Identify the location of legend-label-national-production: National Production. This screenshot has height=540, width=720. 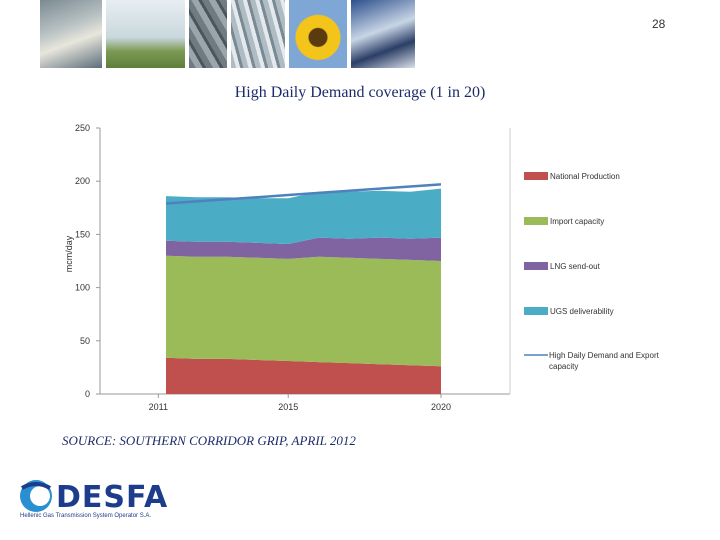
(585, 176).